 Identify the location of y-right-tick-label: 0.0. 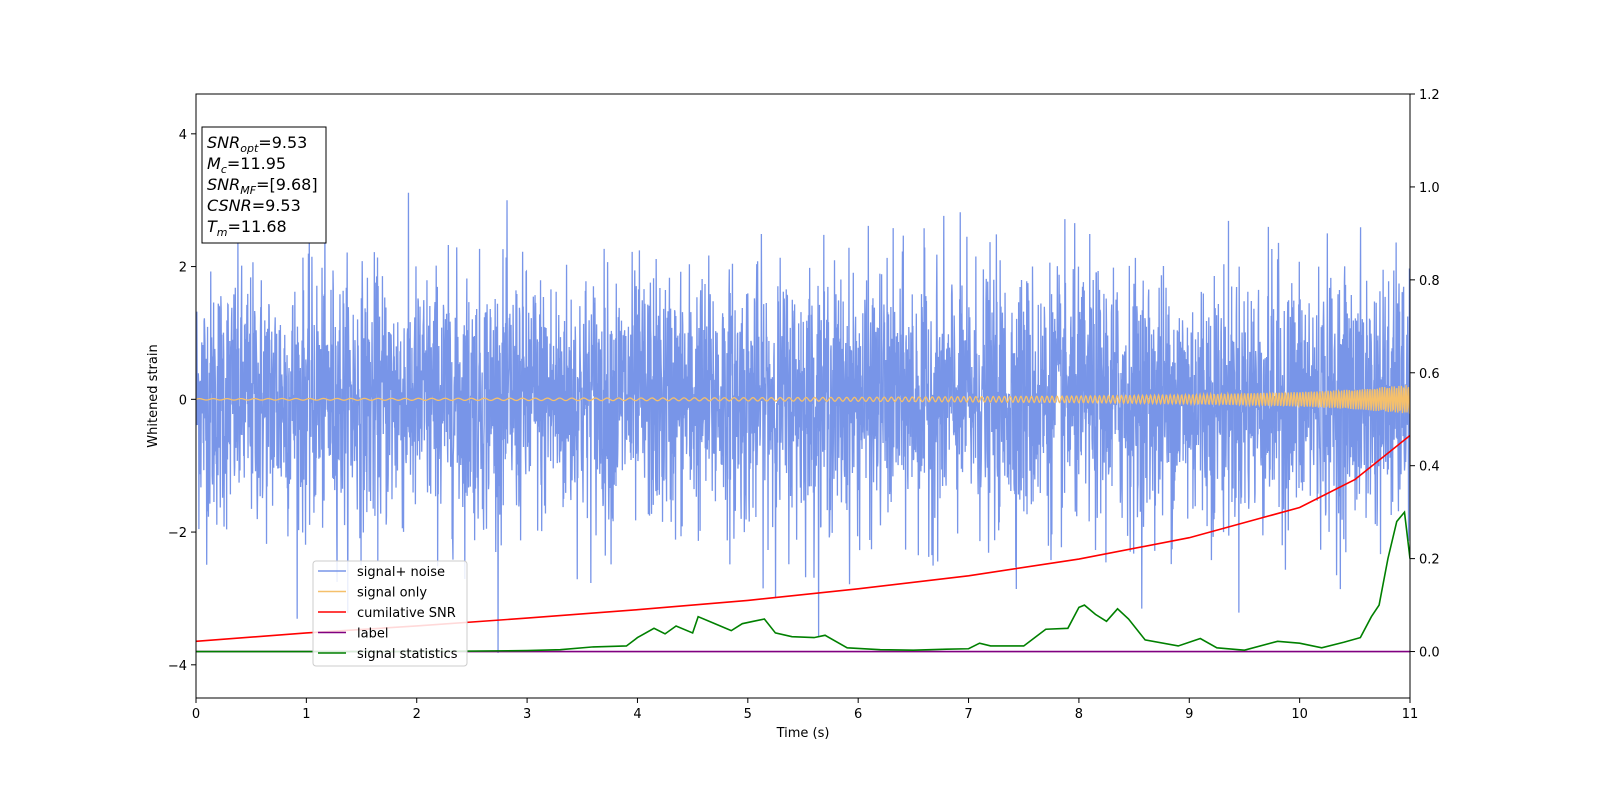
(1429, 653).